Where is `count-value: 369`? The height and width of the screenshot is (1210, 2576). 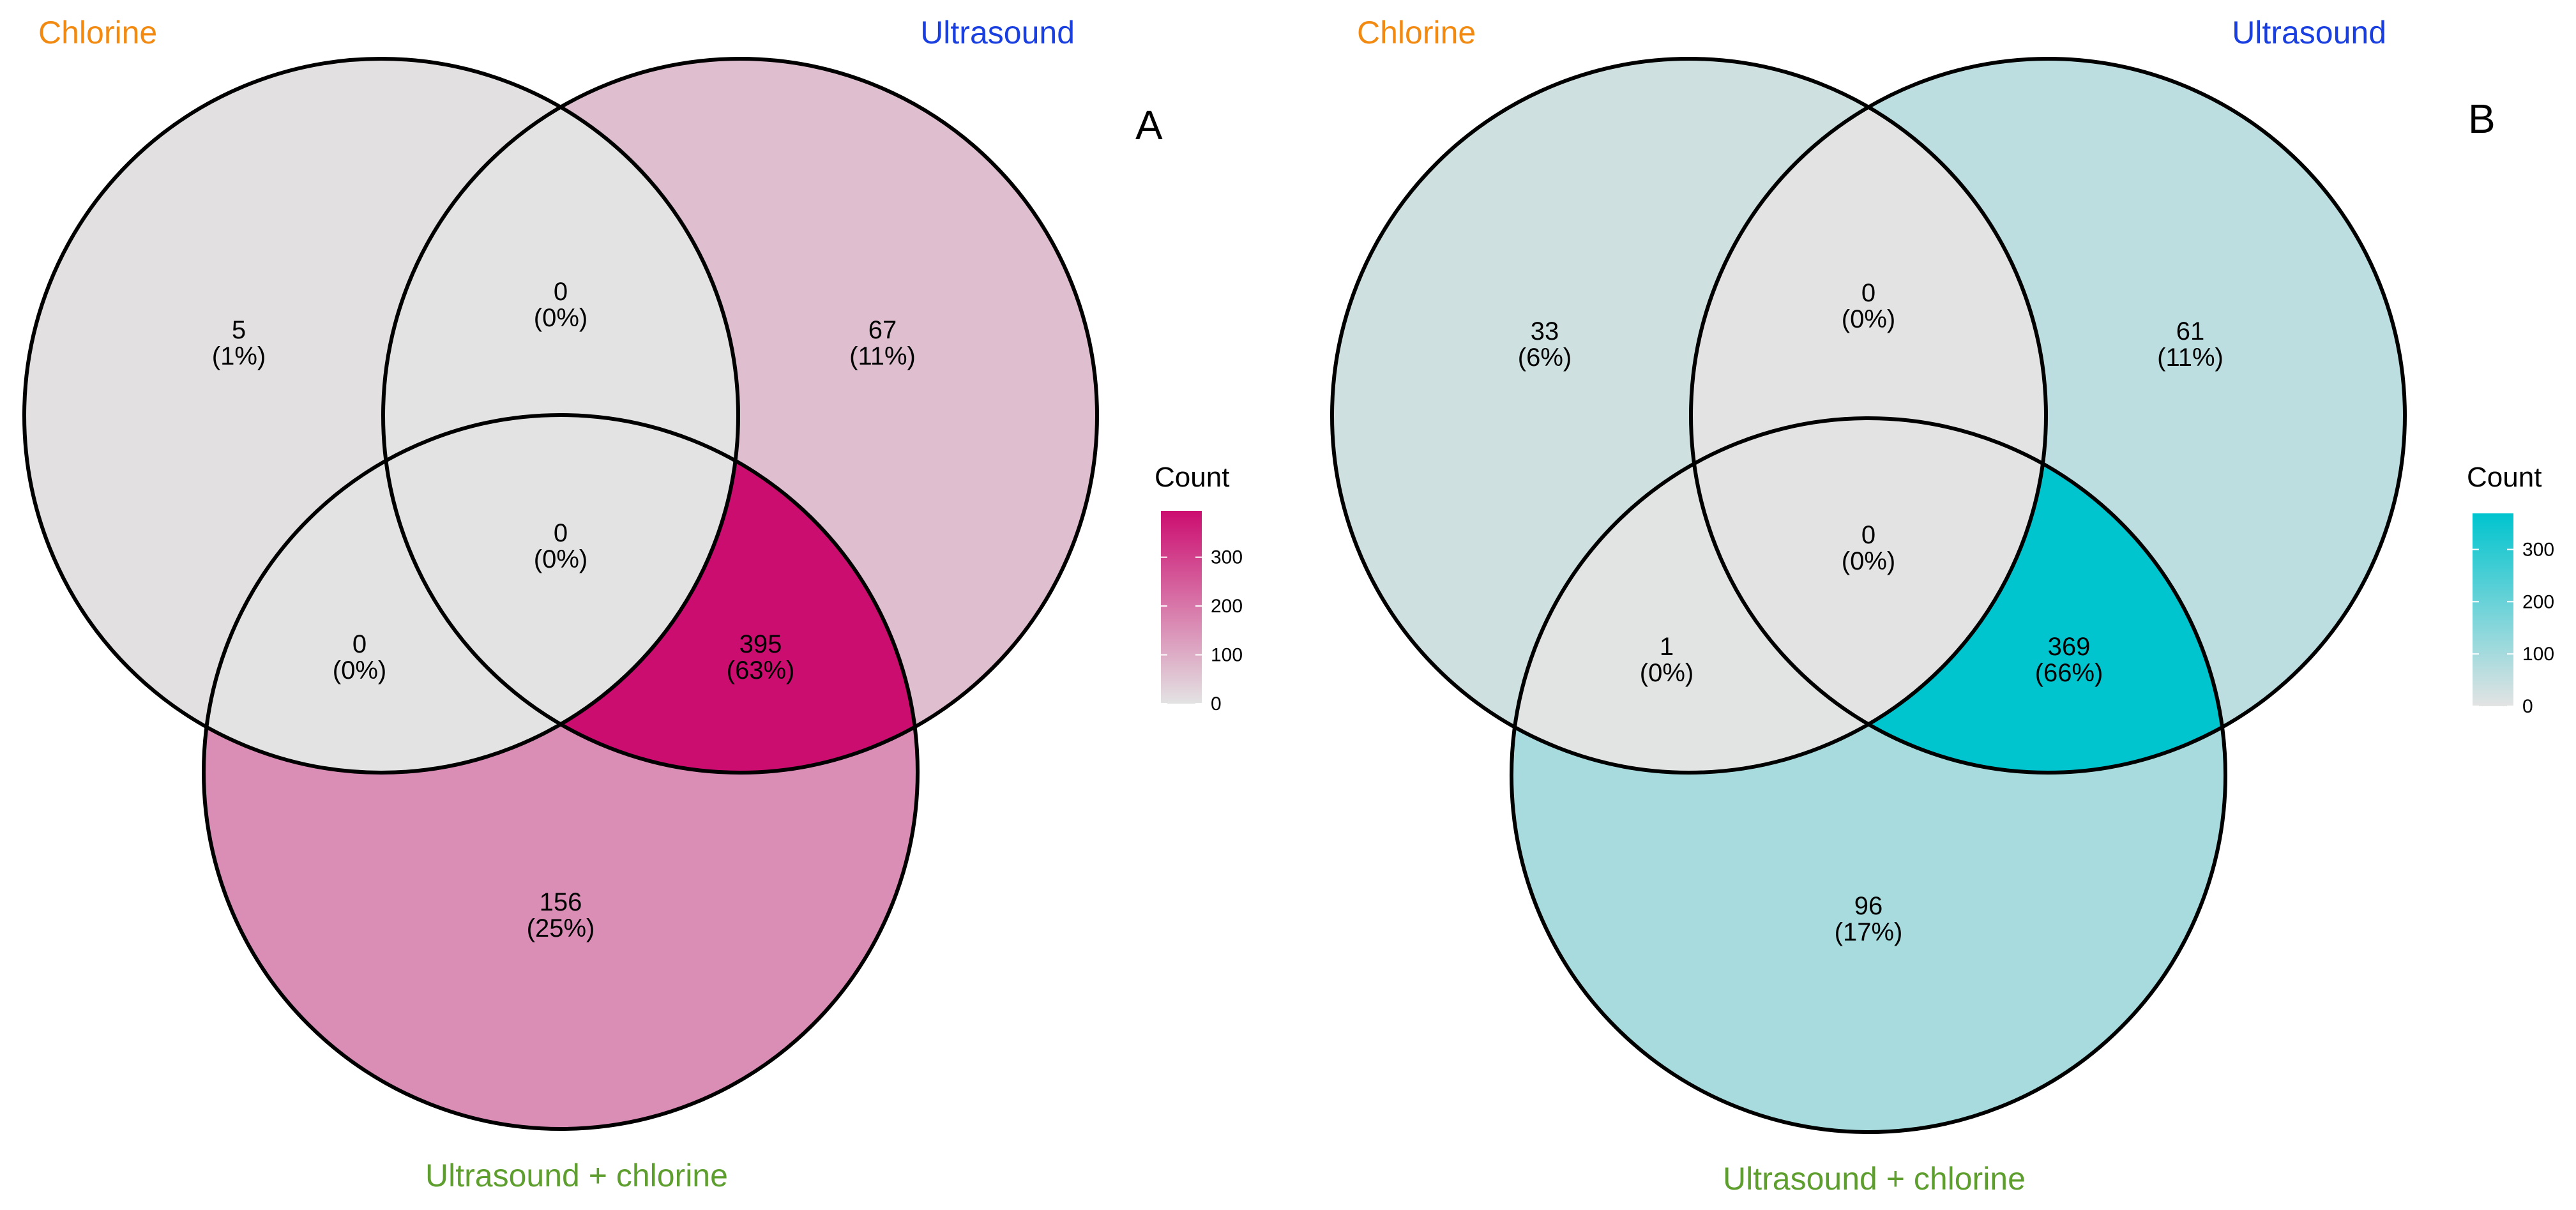
count-value: 369 is located at coordinates (2069, 647).